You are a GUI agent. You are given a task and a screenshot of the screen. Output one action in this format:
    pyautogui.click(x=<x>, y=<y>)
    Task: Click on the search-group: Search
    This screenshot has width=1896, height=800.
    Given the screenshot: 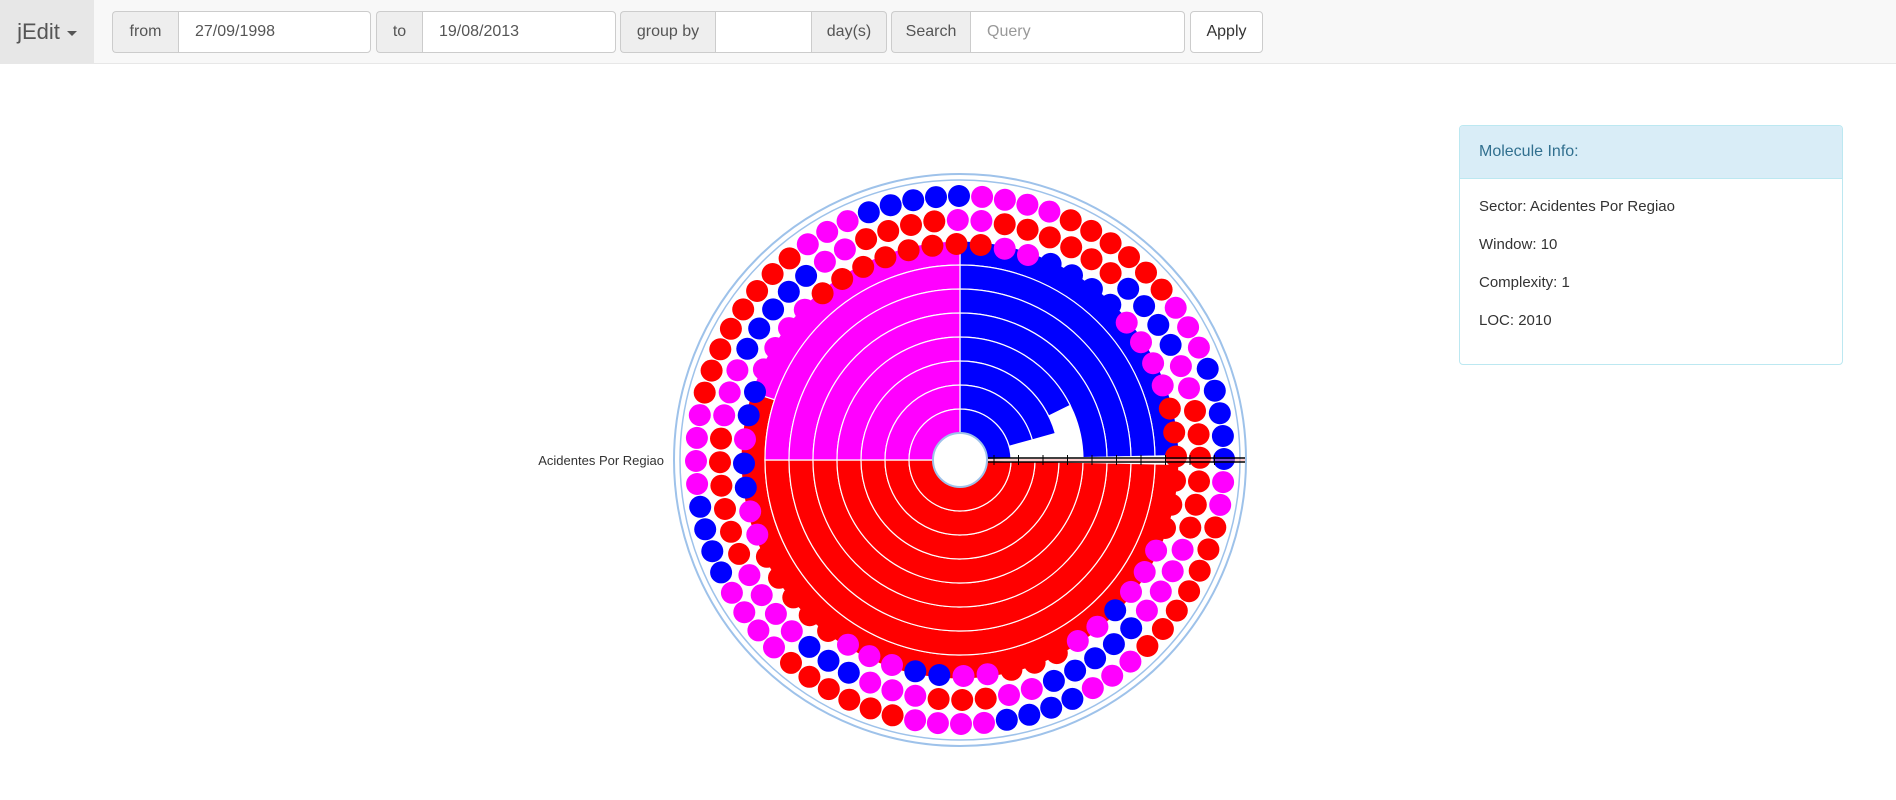 What is the action you would take?
    pyautogui.click(x=1038, y=32)
    